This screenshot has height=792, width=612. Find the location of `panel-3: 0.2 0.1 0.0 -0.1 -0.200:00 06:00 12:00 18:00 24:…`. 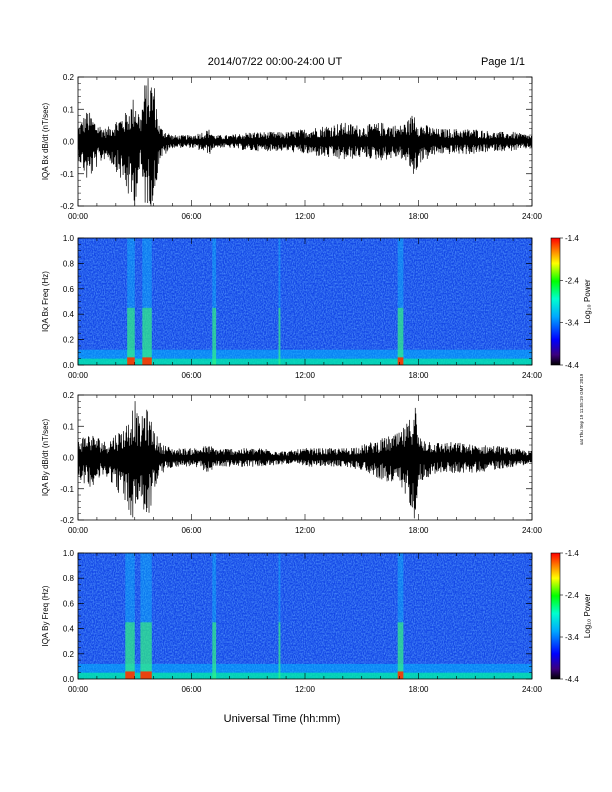

panel-3: 0.2 0.1 0.0 -0.1 -0.200:00 06:00 12:00 18:00 24:… is located at coordinates (292, 463).